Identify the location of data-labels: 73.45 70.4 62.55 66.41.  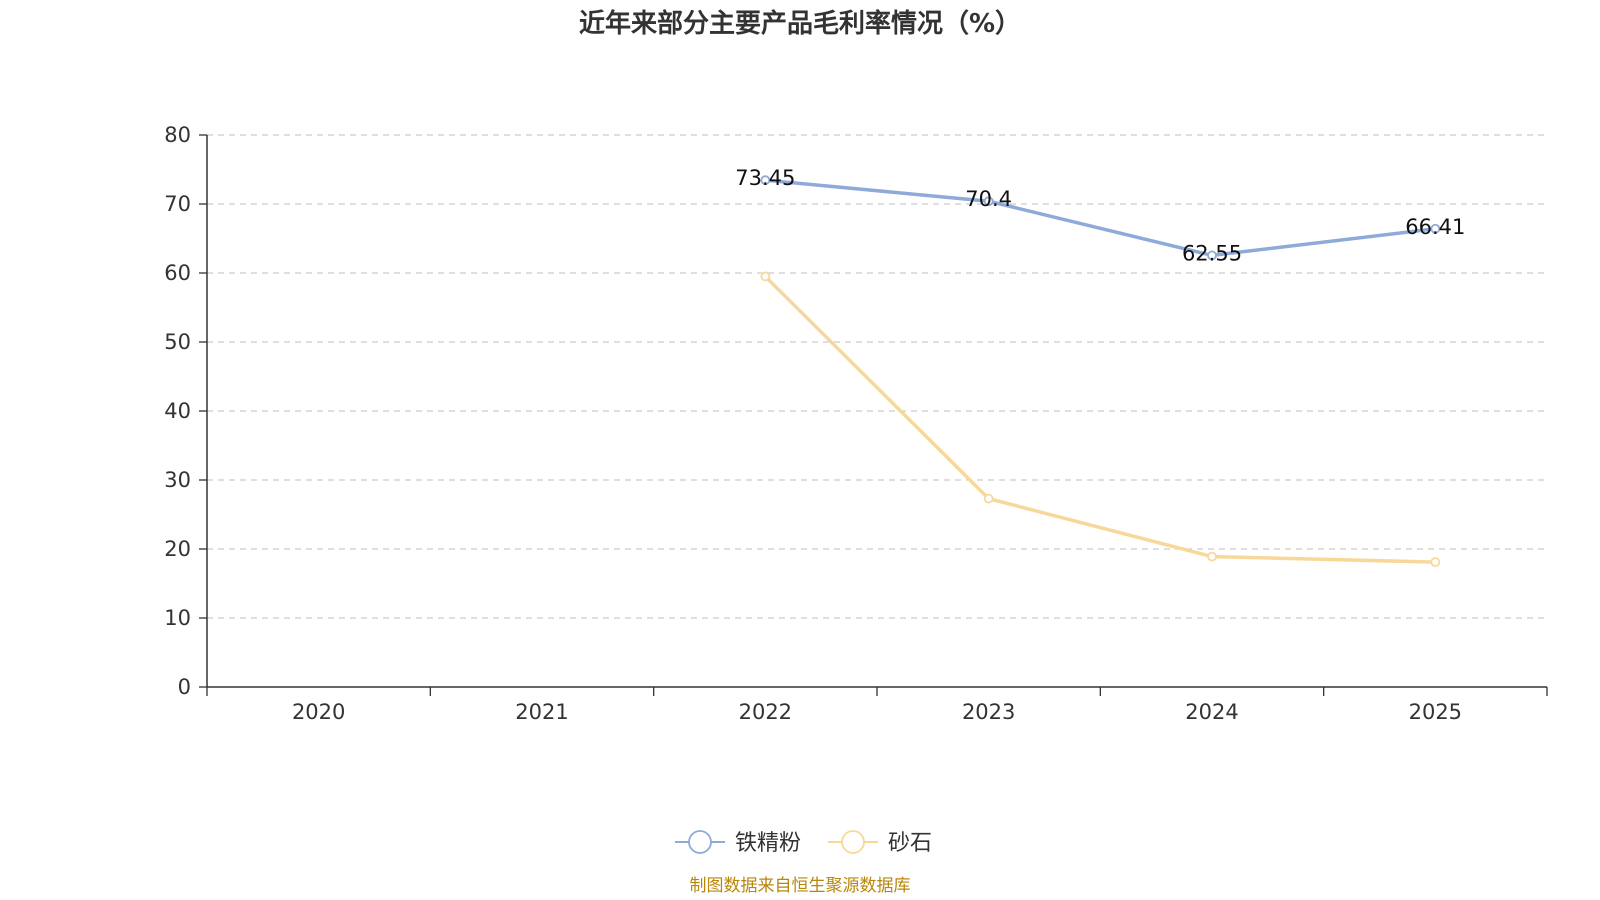
(1100, 215).